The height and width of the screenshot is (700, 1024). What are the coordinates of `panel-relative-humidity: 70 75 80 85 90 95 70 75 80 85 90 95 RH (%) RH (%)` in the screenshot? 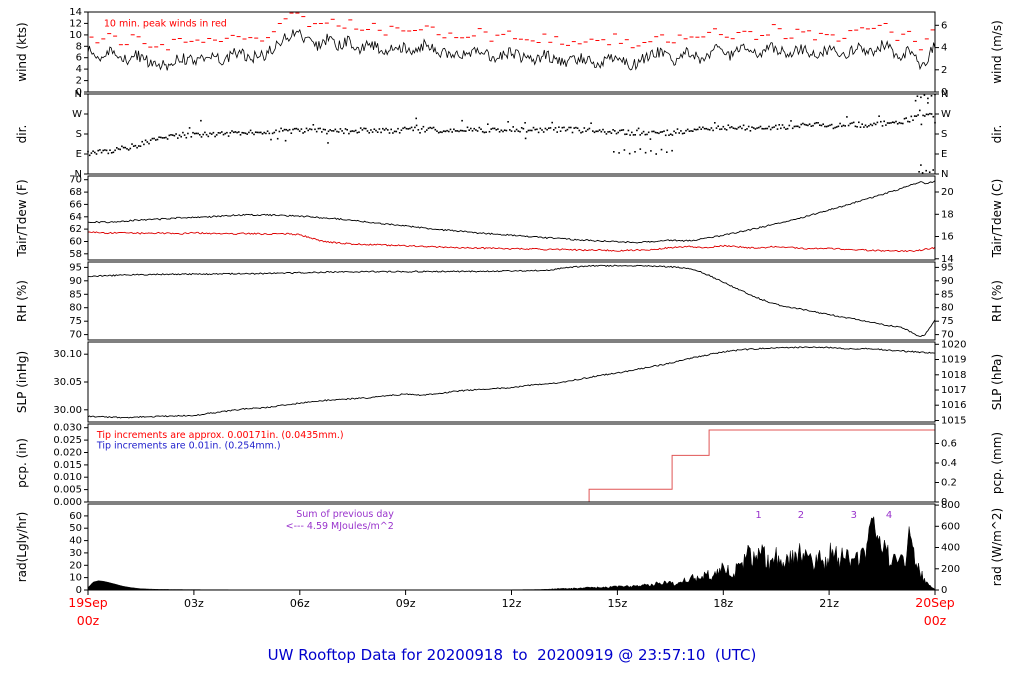 It's located at (509, 301).